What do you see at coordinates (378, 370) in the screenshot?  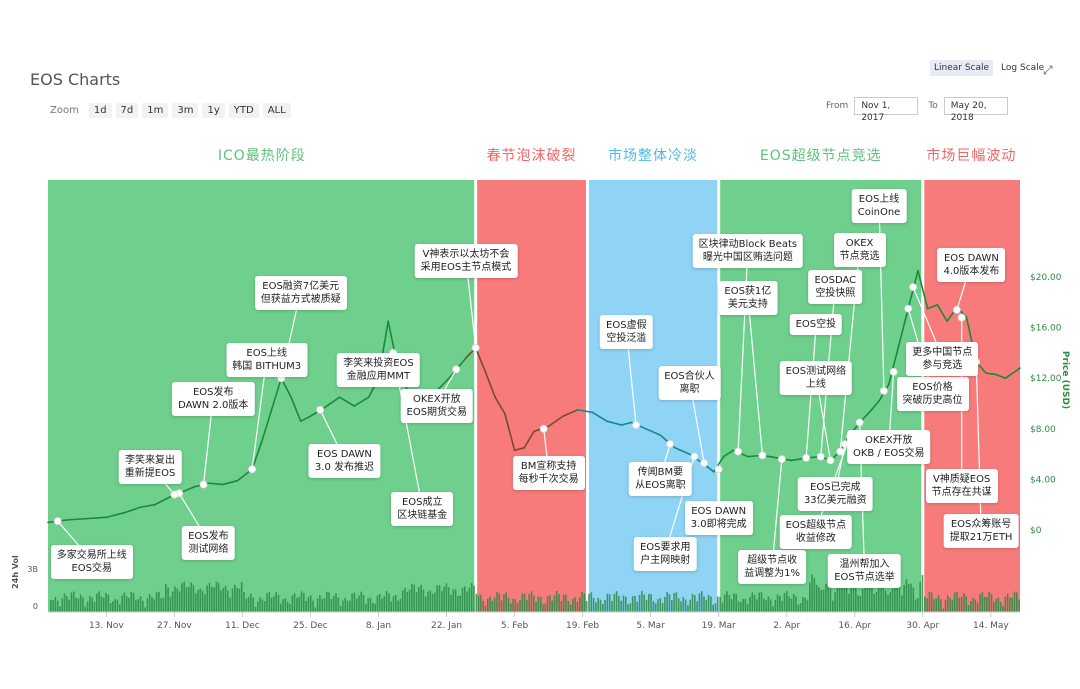 I see `annotation-label: 李笑来投资EOS 金融应用MMT` at bounding box center [378, 370].